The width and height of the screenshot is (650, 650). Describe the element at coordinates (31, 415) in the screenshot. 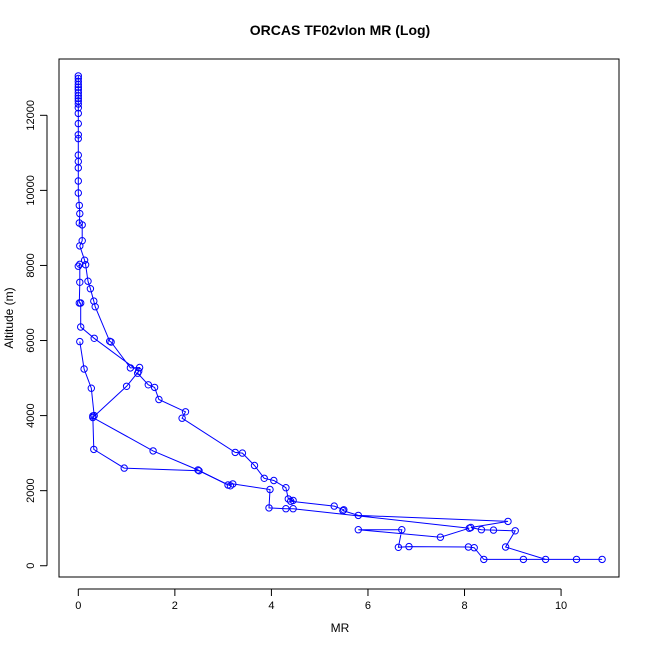

I see `y-tick-label: 4000` at that location.